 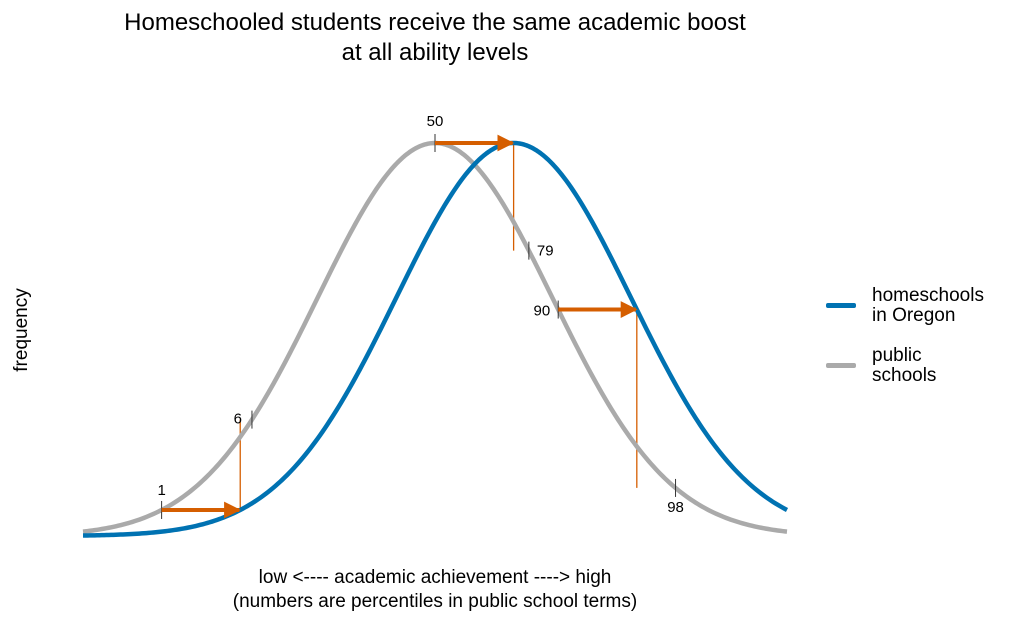 I want to click on legend-label-public-line-2: schools, so click(x=904, y=375).